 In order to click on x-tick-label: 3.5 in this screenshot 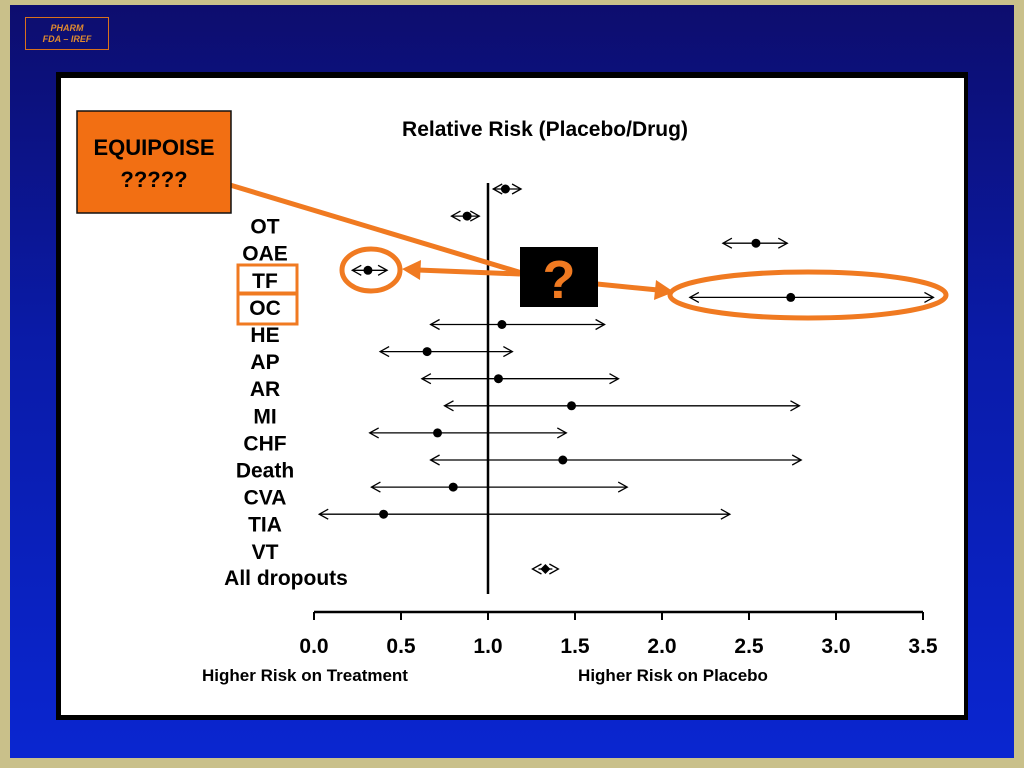, I will do `click(923, 646)`.